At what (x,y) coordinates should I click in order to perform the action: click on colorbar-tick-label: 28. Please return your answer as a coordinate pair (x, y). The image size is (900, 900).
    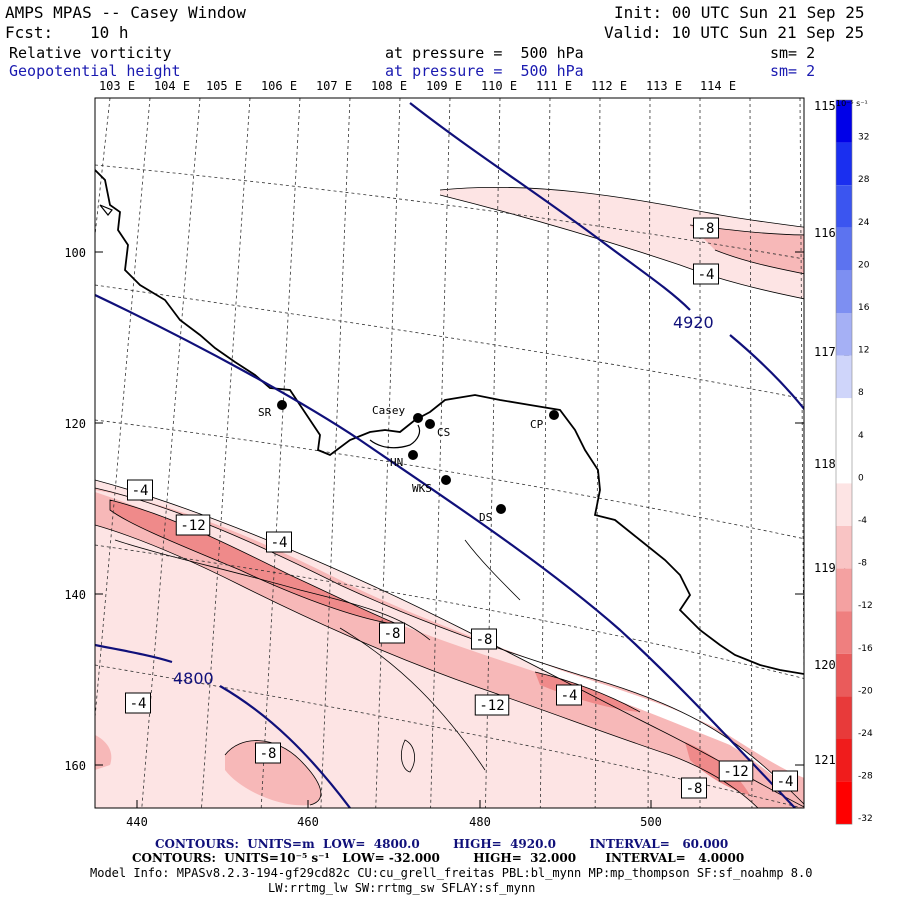
    Looking at the image, I should click on (864, 180).